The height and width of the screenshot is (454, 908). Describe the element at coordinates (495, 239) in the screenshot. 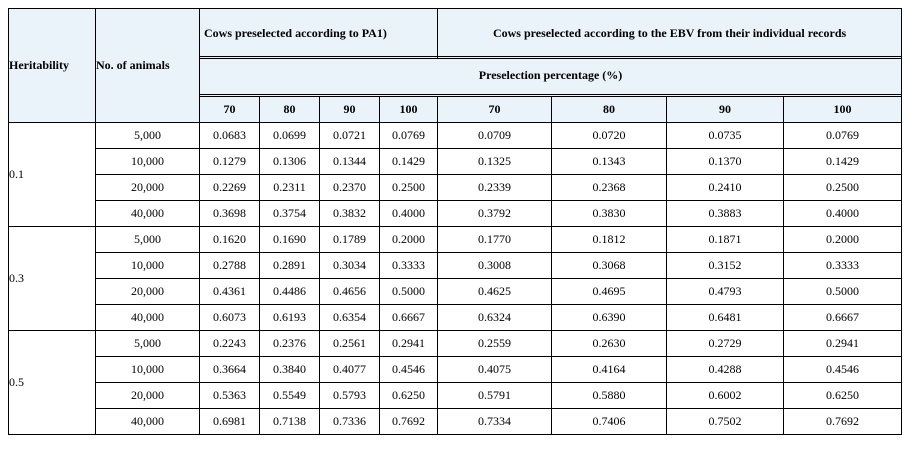

I see `value-cell: 0.1770` at that location.